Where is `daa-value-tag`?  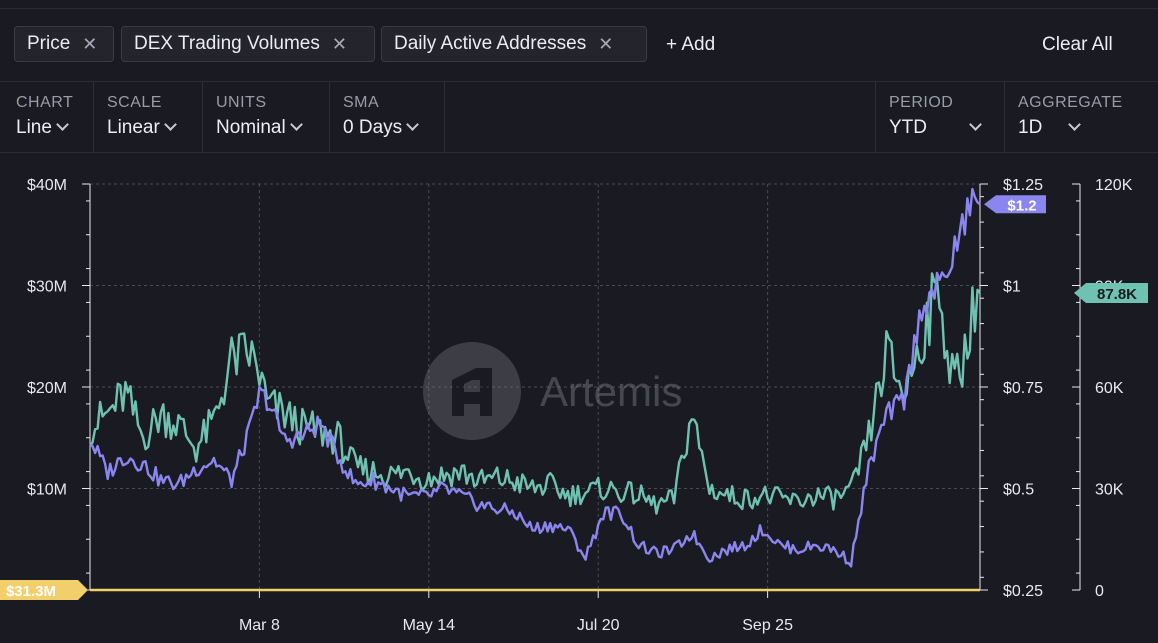 daa-value-tag is located at coordinates (1111, 292).